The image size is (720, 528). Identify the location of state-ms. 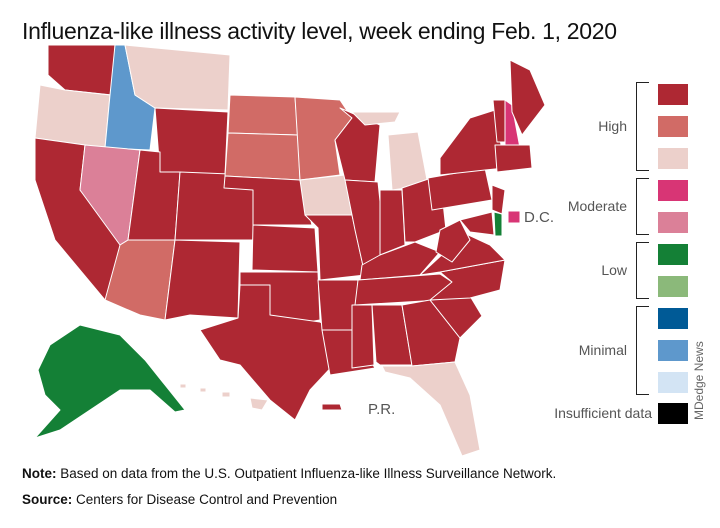
(363, 336).